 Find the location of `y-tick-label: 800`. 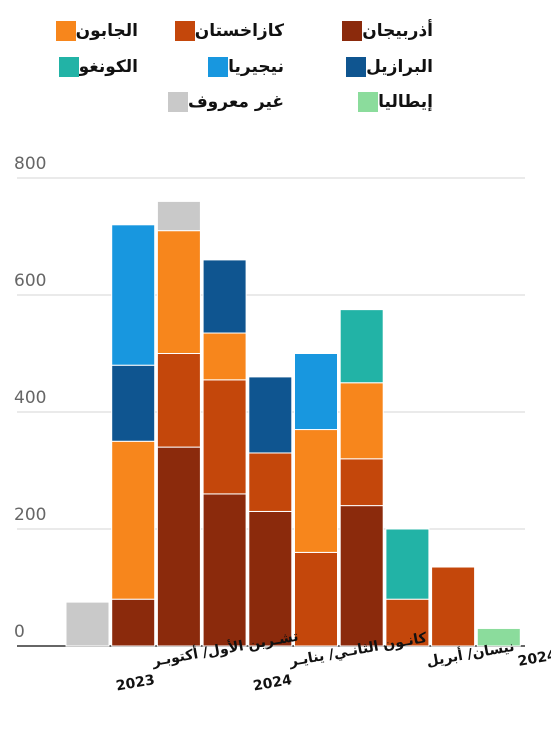

y-tick-label: 800 is located at coordinates (30, 164).